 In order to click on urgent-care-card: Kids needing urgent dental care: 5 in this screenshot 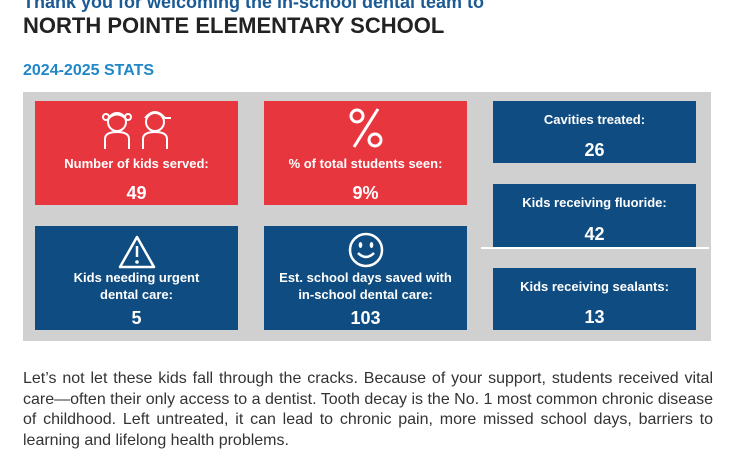, I will do `click(136, 278)`.